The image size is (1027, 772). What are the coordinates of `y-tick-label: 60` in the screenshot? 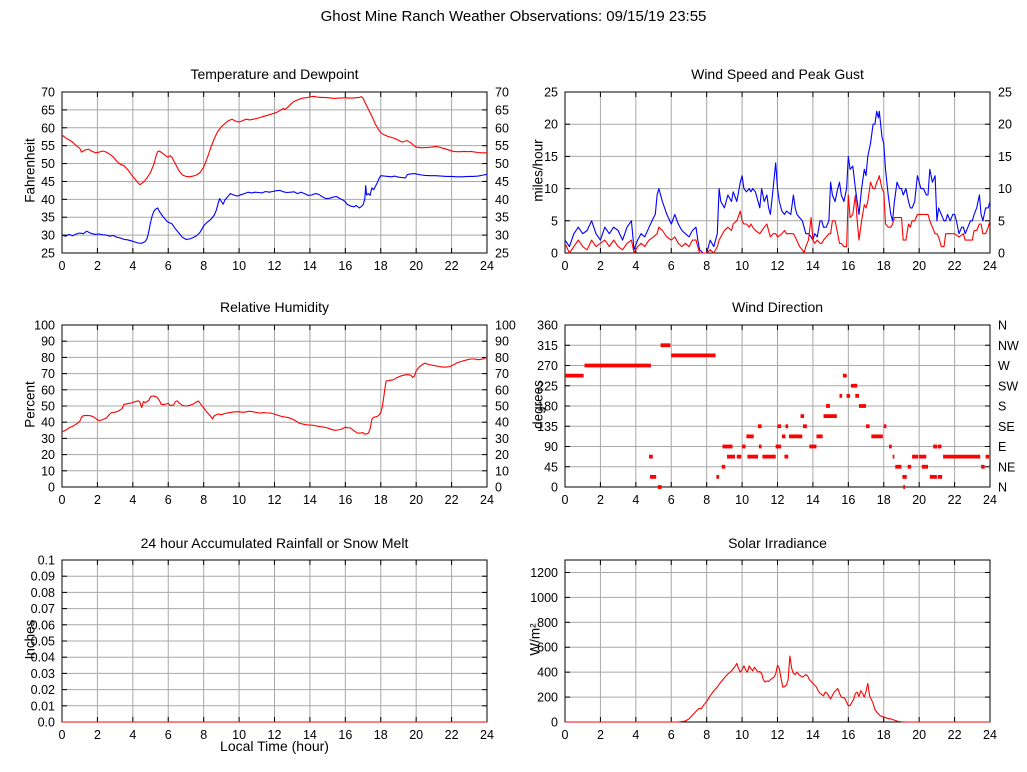 It's located at (48, 390).